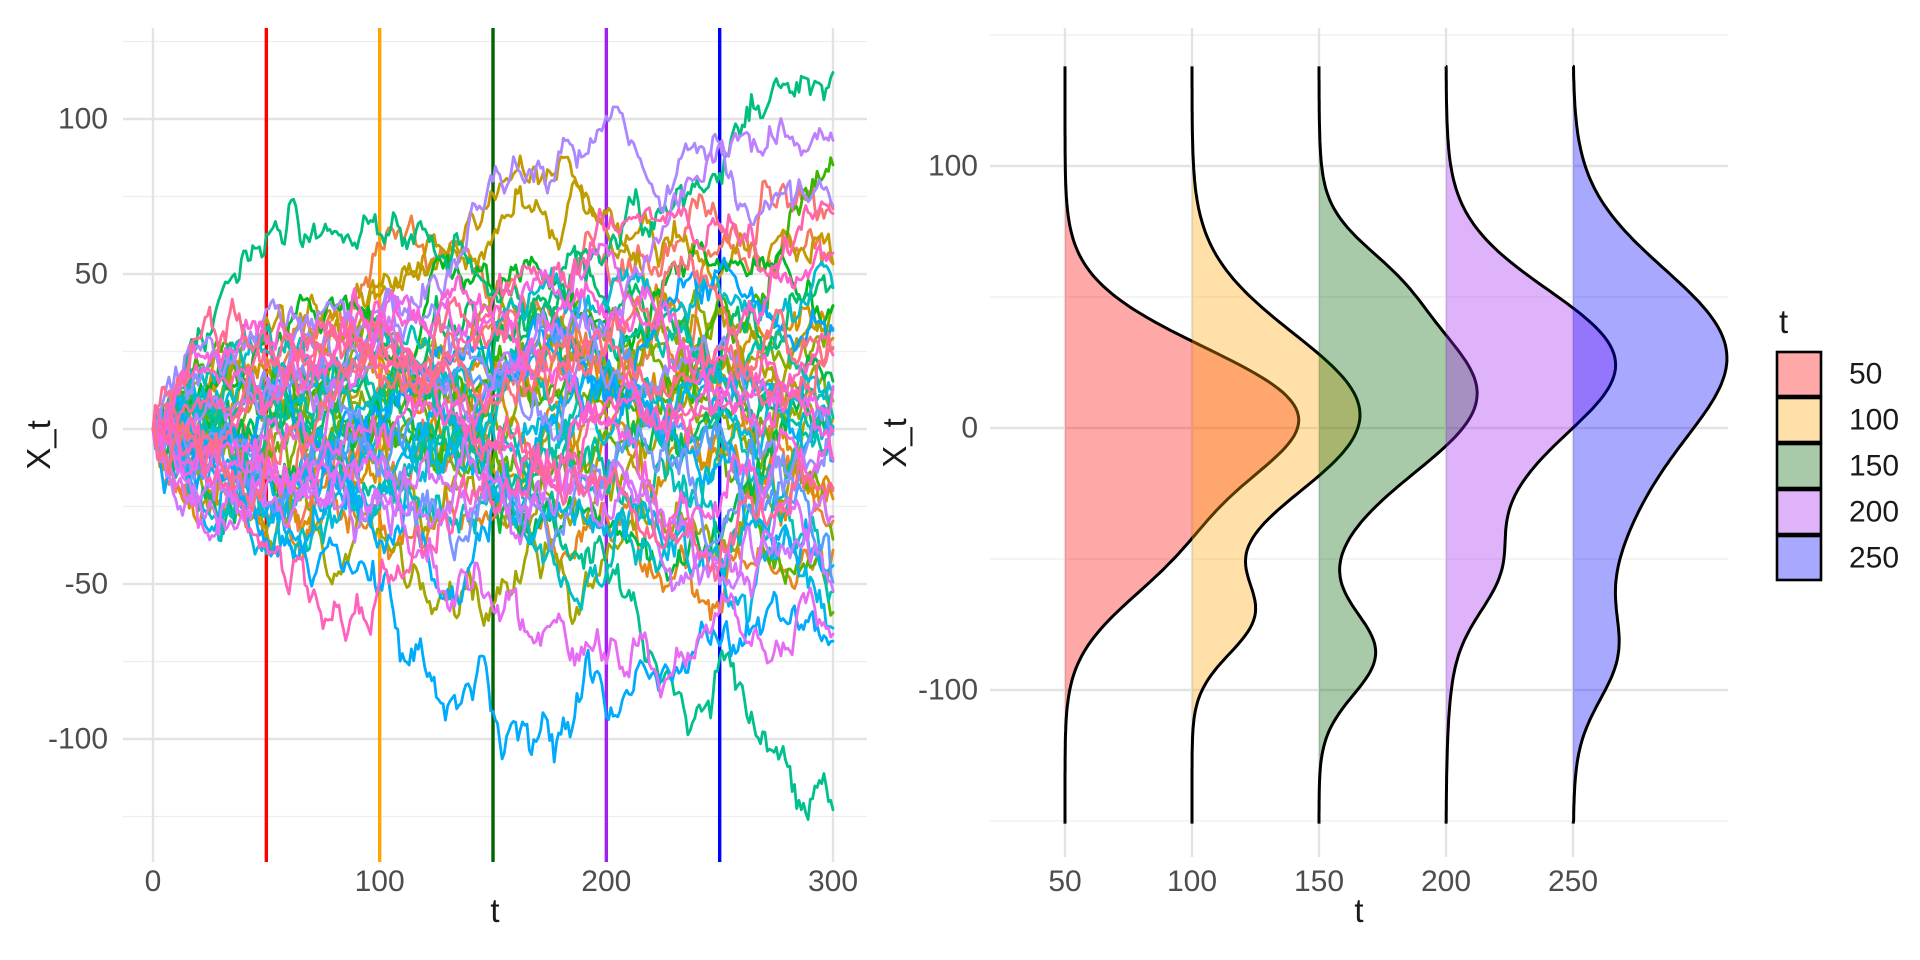 The height and width of the screenshot is (960, 1920). What do you see at coordinates (1874, 466) in the screenshot?
I see `legend-item-label: 150` at bounding box center [1874, 466].